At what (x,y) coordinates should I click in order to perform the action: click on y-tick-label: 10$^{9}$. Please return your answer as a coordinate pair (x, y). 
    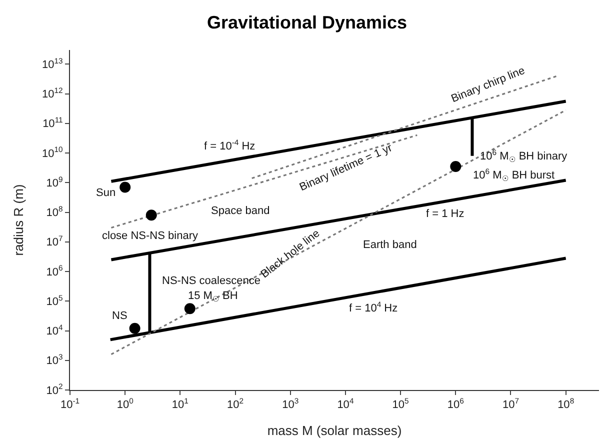
    Looking at the image, I should click on (54, 182).